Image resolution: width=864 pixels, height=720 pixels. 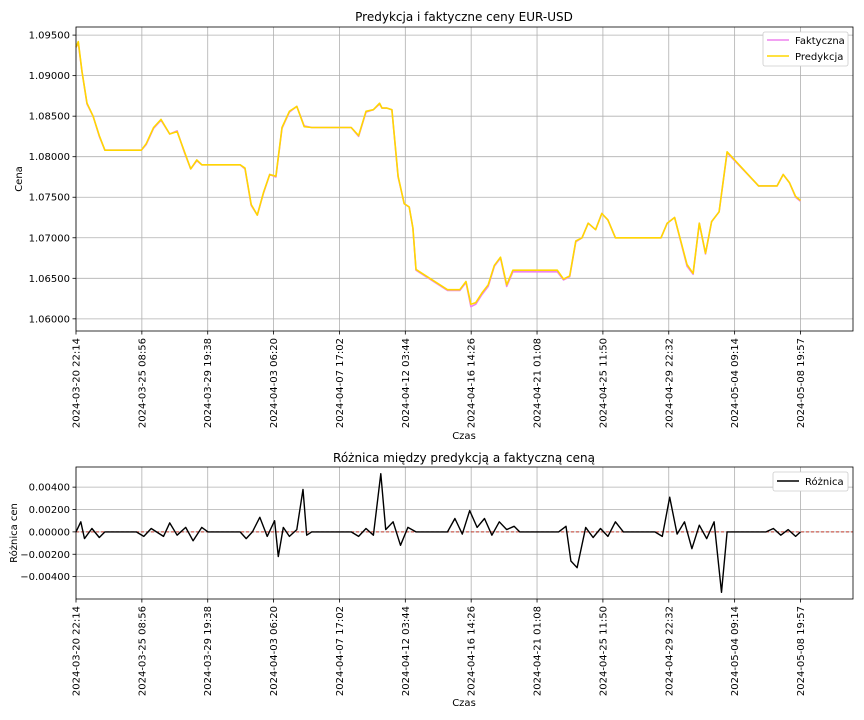 I want to click on difference-chart-legend: Różnica, so click(x=810, y=481).